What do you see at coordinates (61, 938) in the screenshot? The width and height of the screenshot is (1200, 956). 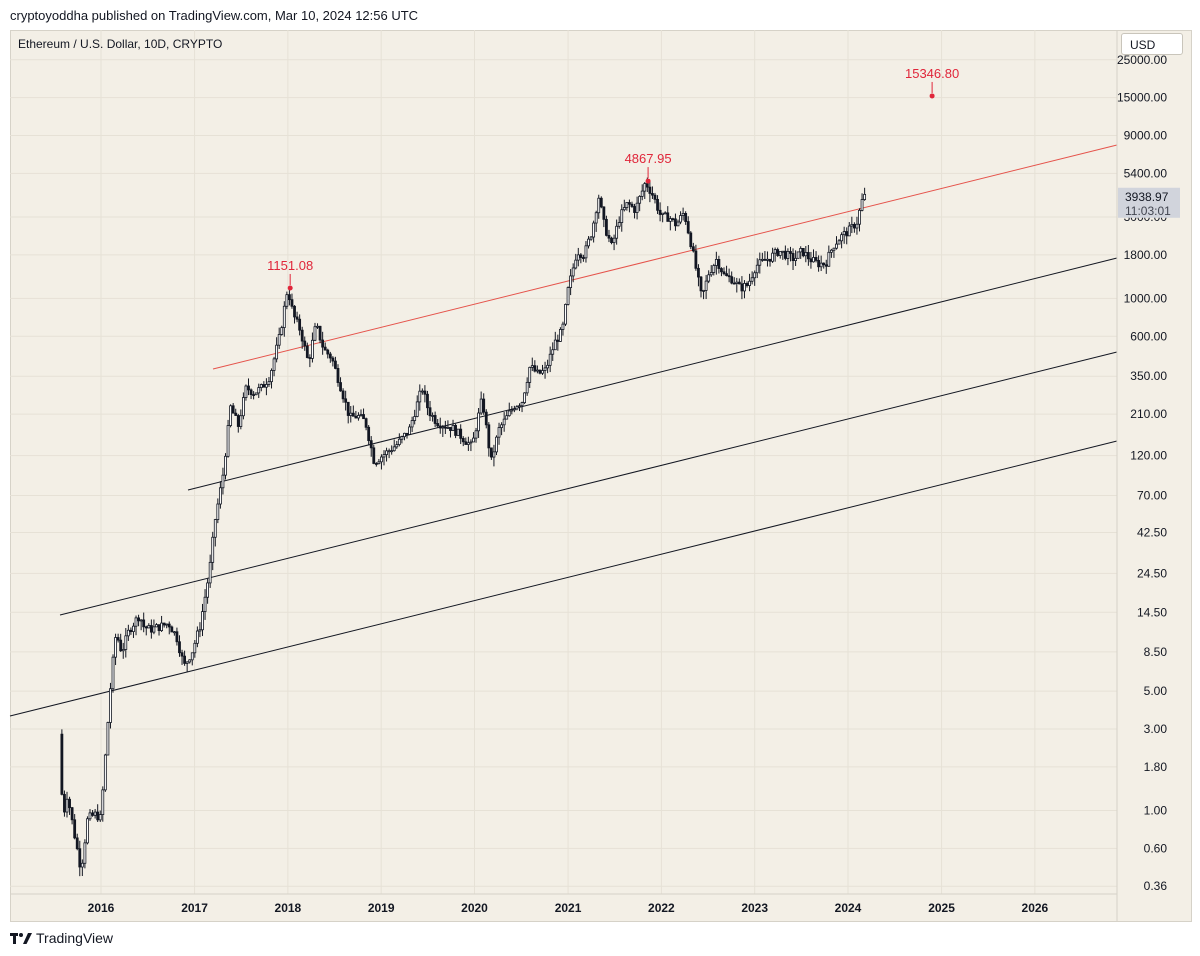 I see `tradingview-footer: TradingView` at bounding box center [61, 938].